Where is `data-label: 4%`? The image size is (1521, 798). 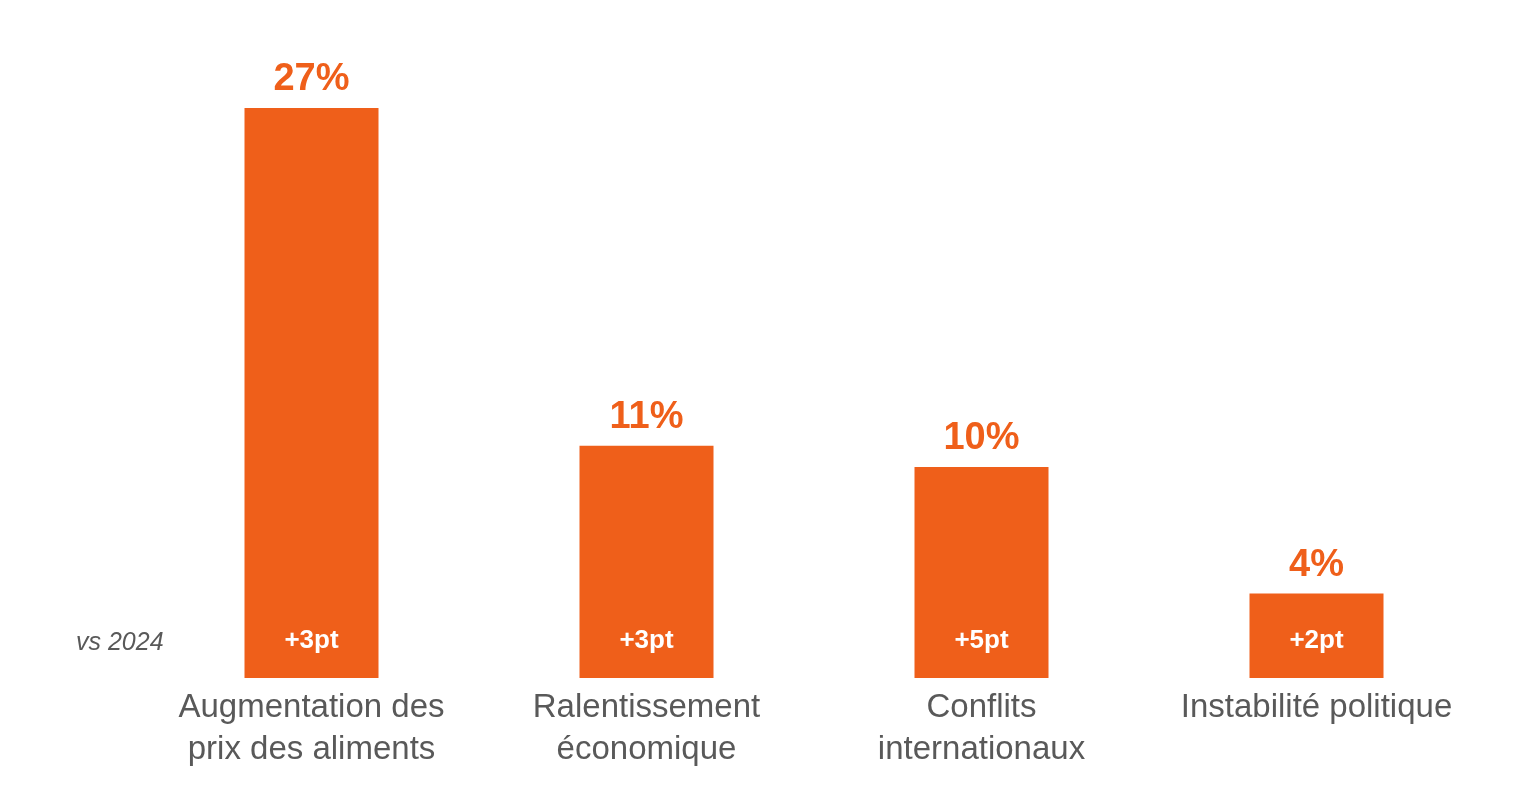 data-label: 4% is located at coordinates (1316, 562).